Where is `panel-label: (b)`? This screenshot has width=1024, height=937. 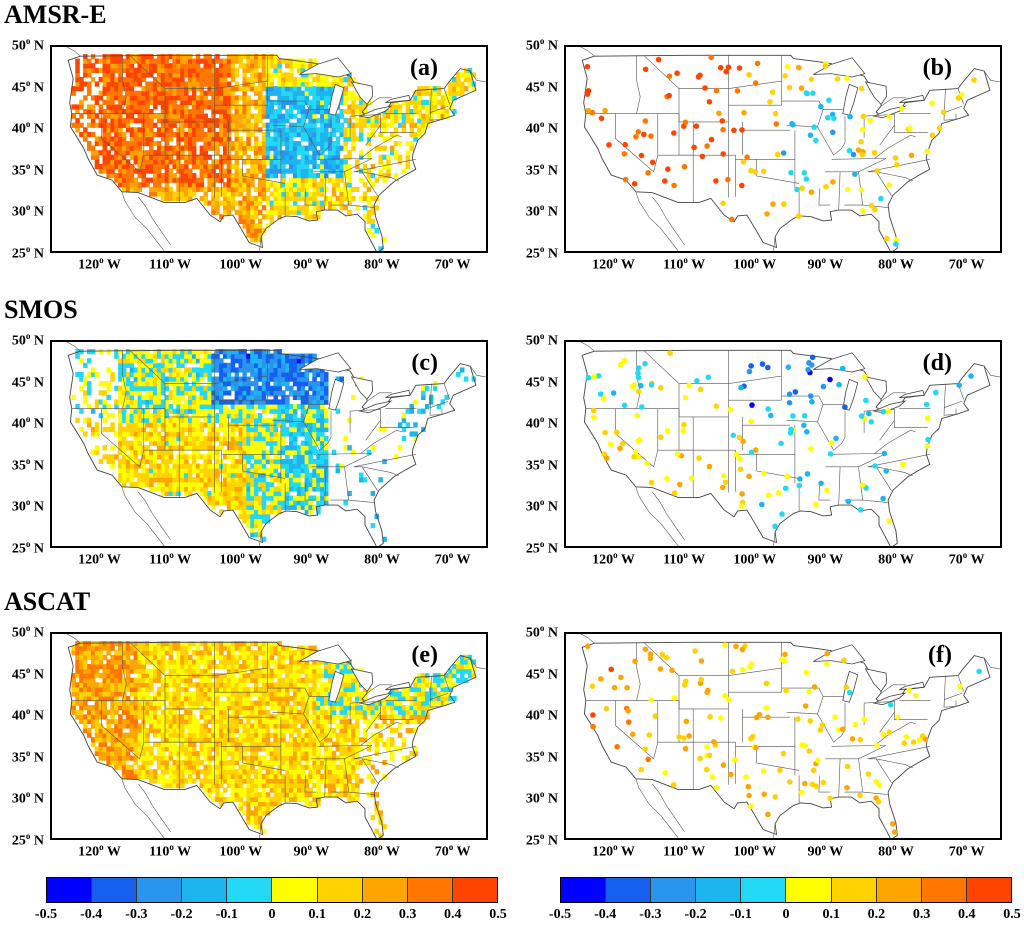 panel-label: (b) is located at coordinates (937, 68).